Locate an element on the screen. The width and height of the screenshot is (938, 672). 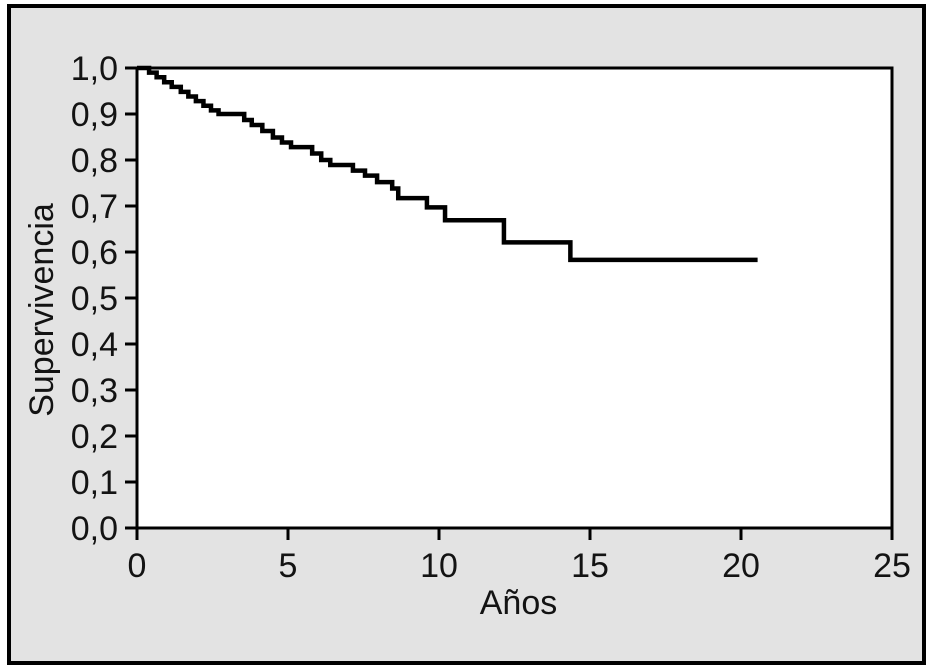
x-tick-label: 10 is located at coordinates (439, 566).